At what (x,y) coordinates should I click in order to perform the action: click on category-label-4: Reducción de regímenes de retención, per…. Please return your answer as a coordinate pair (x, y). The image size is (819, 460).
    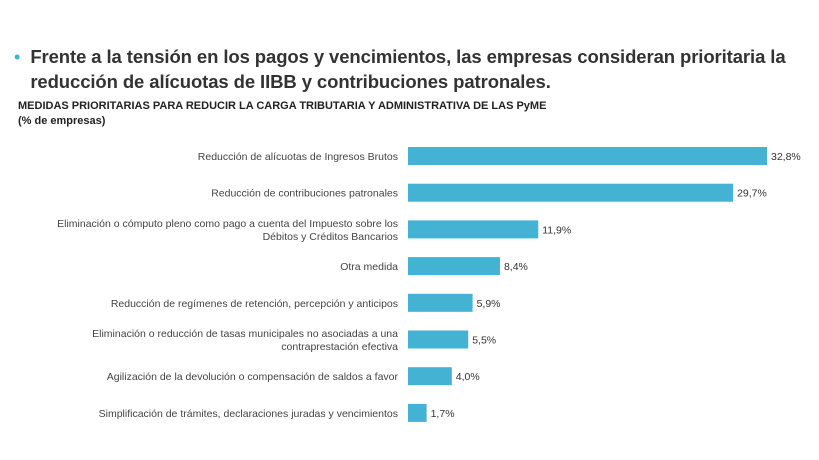
    Looking at the image, I should click on (254, 304).